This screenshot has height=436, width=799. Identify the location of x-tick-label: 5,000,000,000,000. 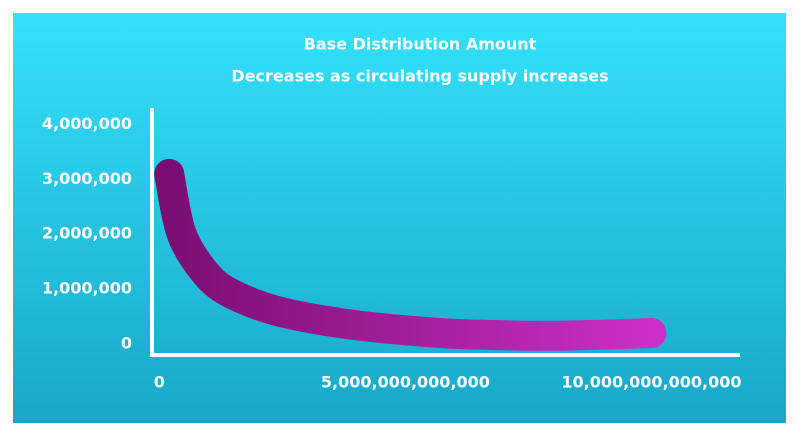
(405, 382).